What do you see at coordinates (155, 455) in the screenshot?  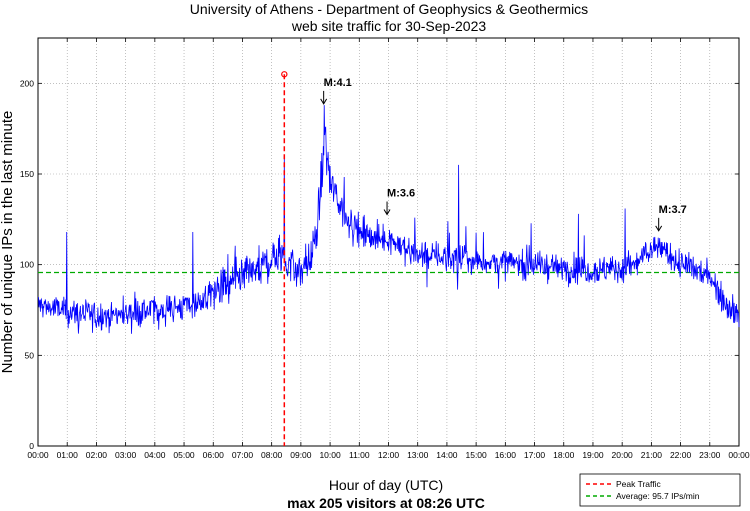 I see `x-tick-label: 04:00` at bounding box center [155, 455].